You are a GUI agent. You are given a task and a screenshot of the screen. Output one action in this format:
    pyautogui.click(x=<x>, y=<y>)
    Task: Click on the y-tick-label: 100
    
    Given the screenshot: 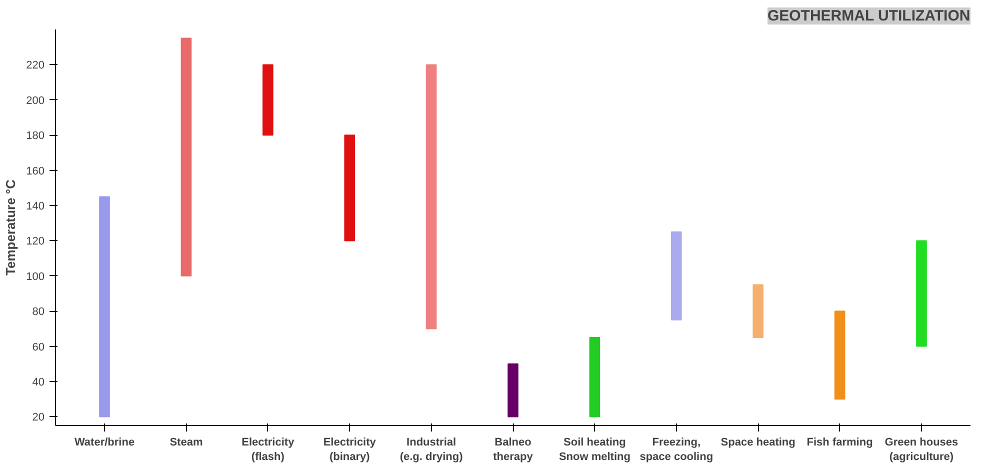 What is the action you would take?
    pyautogui.click(x=35, y=276)
    